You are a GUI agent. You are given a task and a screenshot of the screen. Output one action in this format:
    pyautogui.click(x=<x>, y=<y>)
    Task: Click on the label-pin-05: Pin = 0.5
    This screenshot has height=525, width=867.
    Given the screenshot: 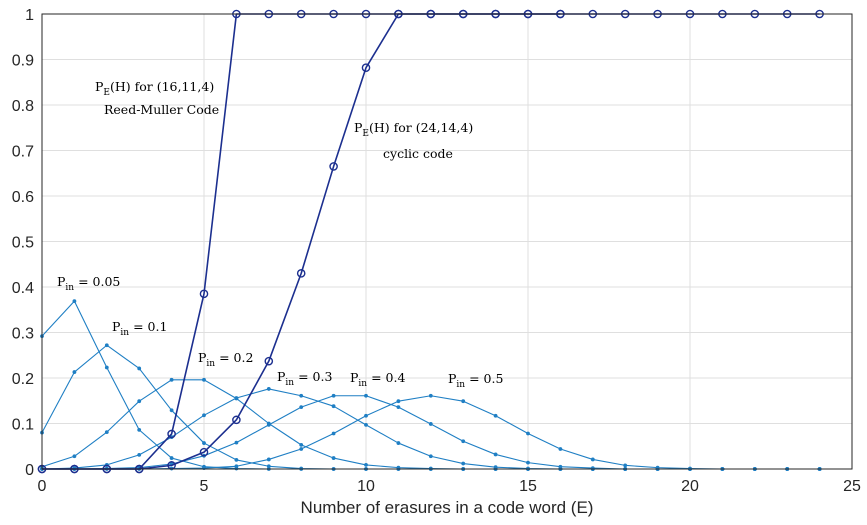 What is the action you would take?
    pyautogui.click(x=475, y=380)
    